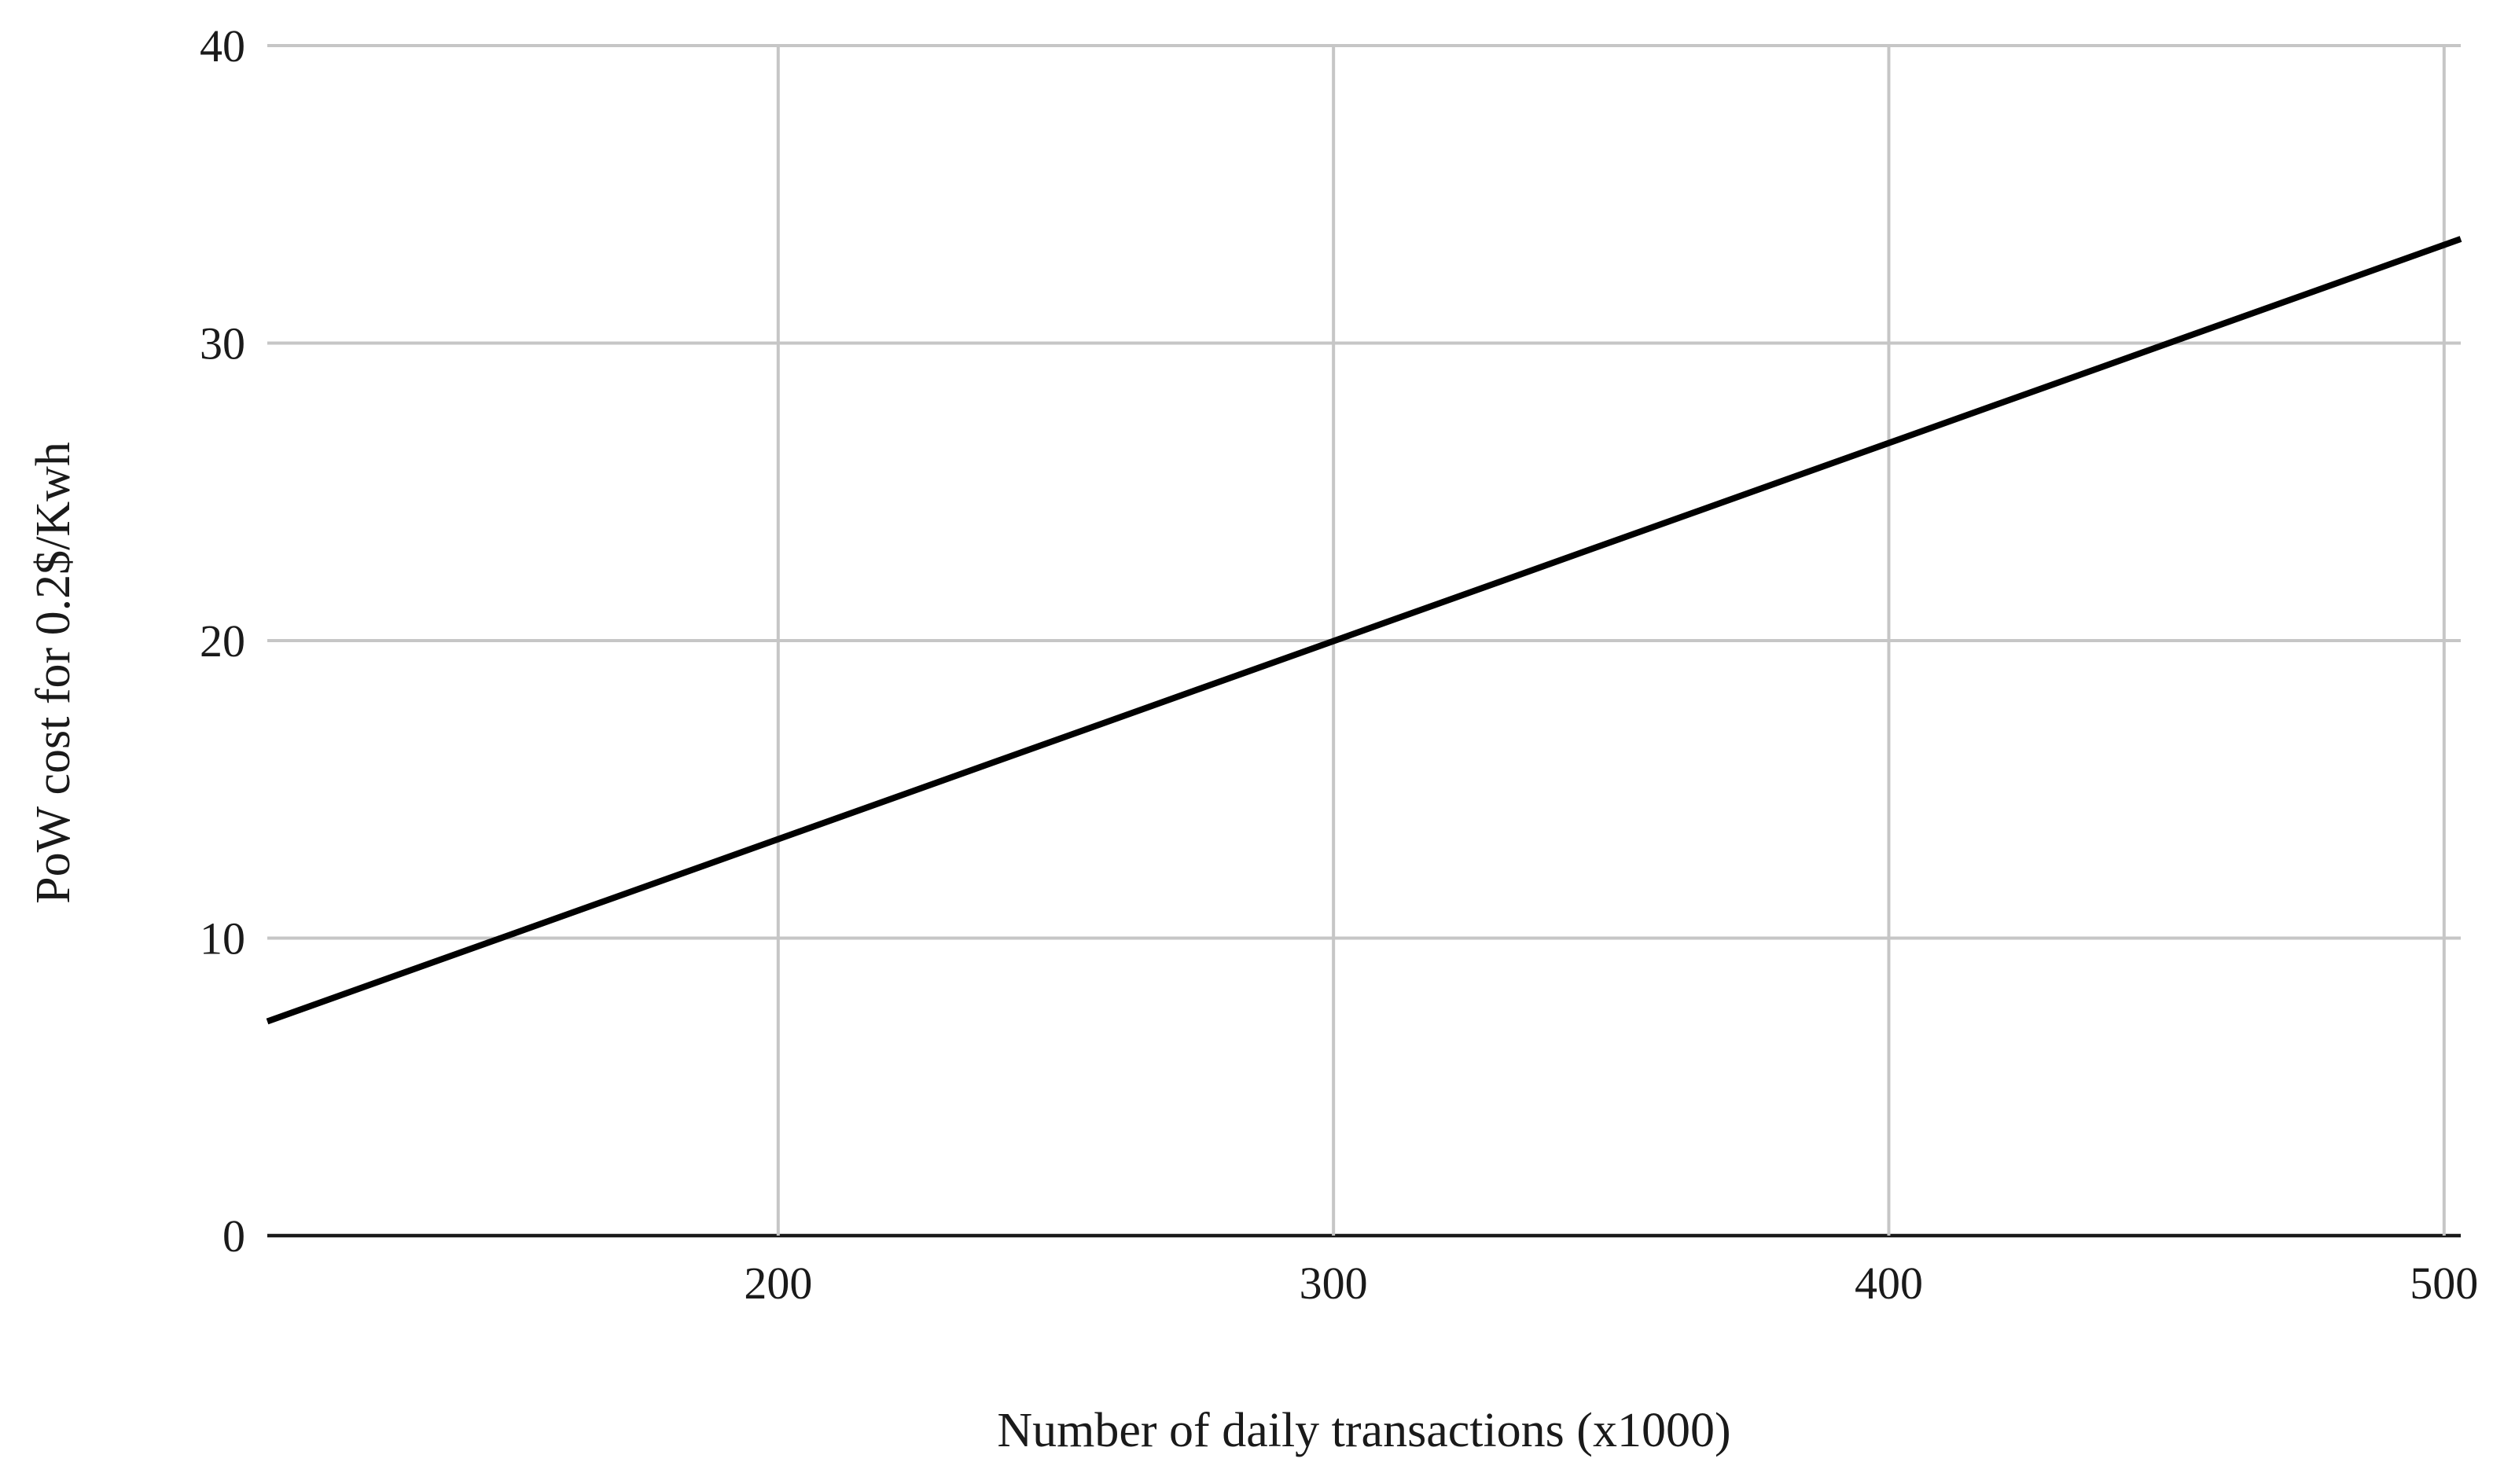  Describe the element at coordinates (1889, 1283) in the screenshot. I see `x-tick-label: 400` at that location.